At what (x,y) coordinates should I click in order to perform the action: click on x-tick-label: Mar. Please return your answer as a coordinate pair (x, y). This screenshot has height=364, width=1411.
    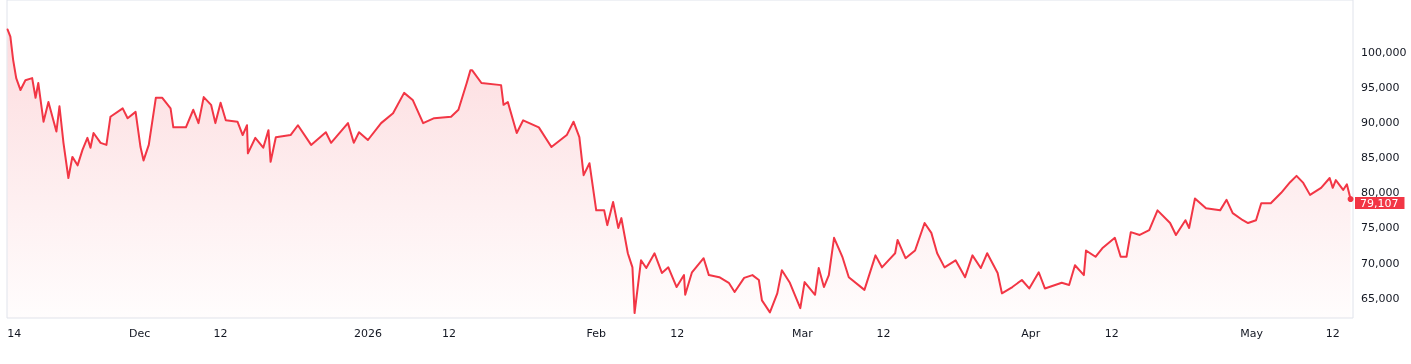
    Looking at the image, I should click on (803, 333).